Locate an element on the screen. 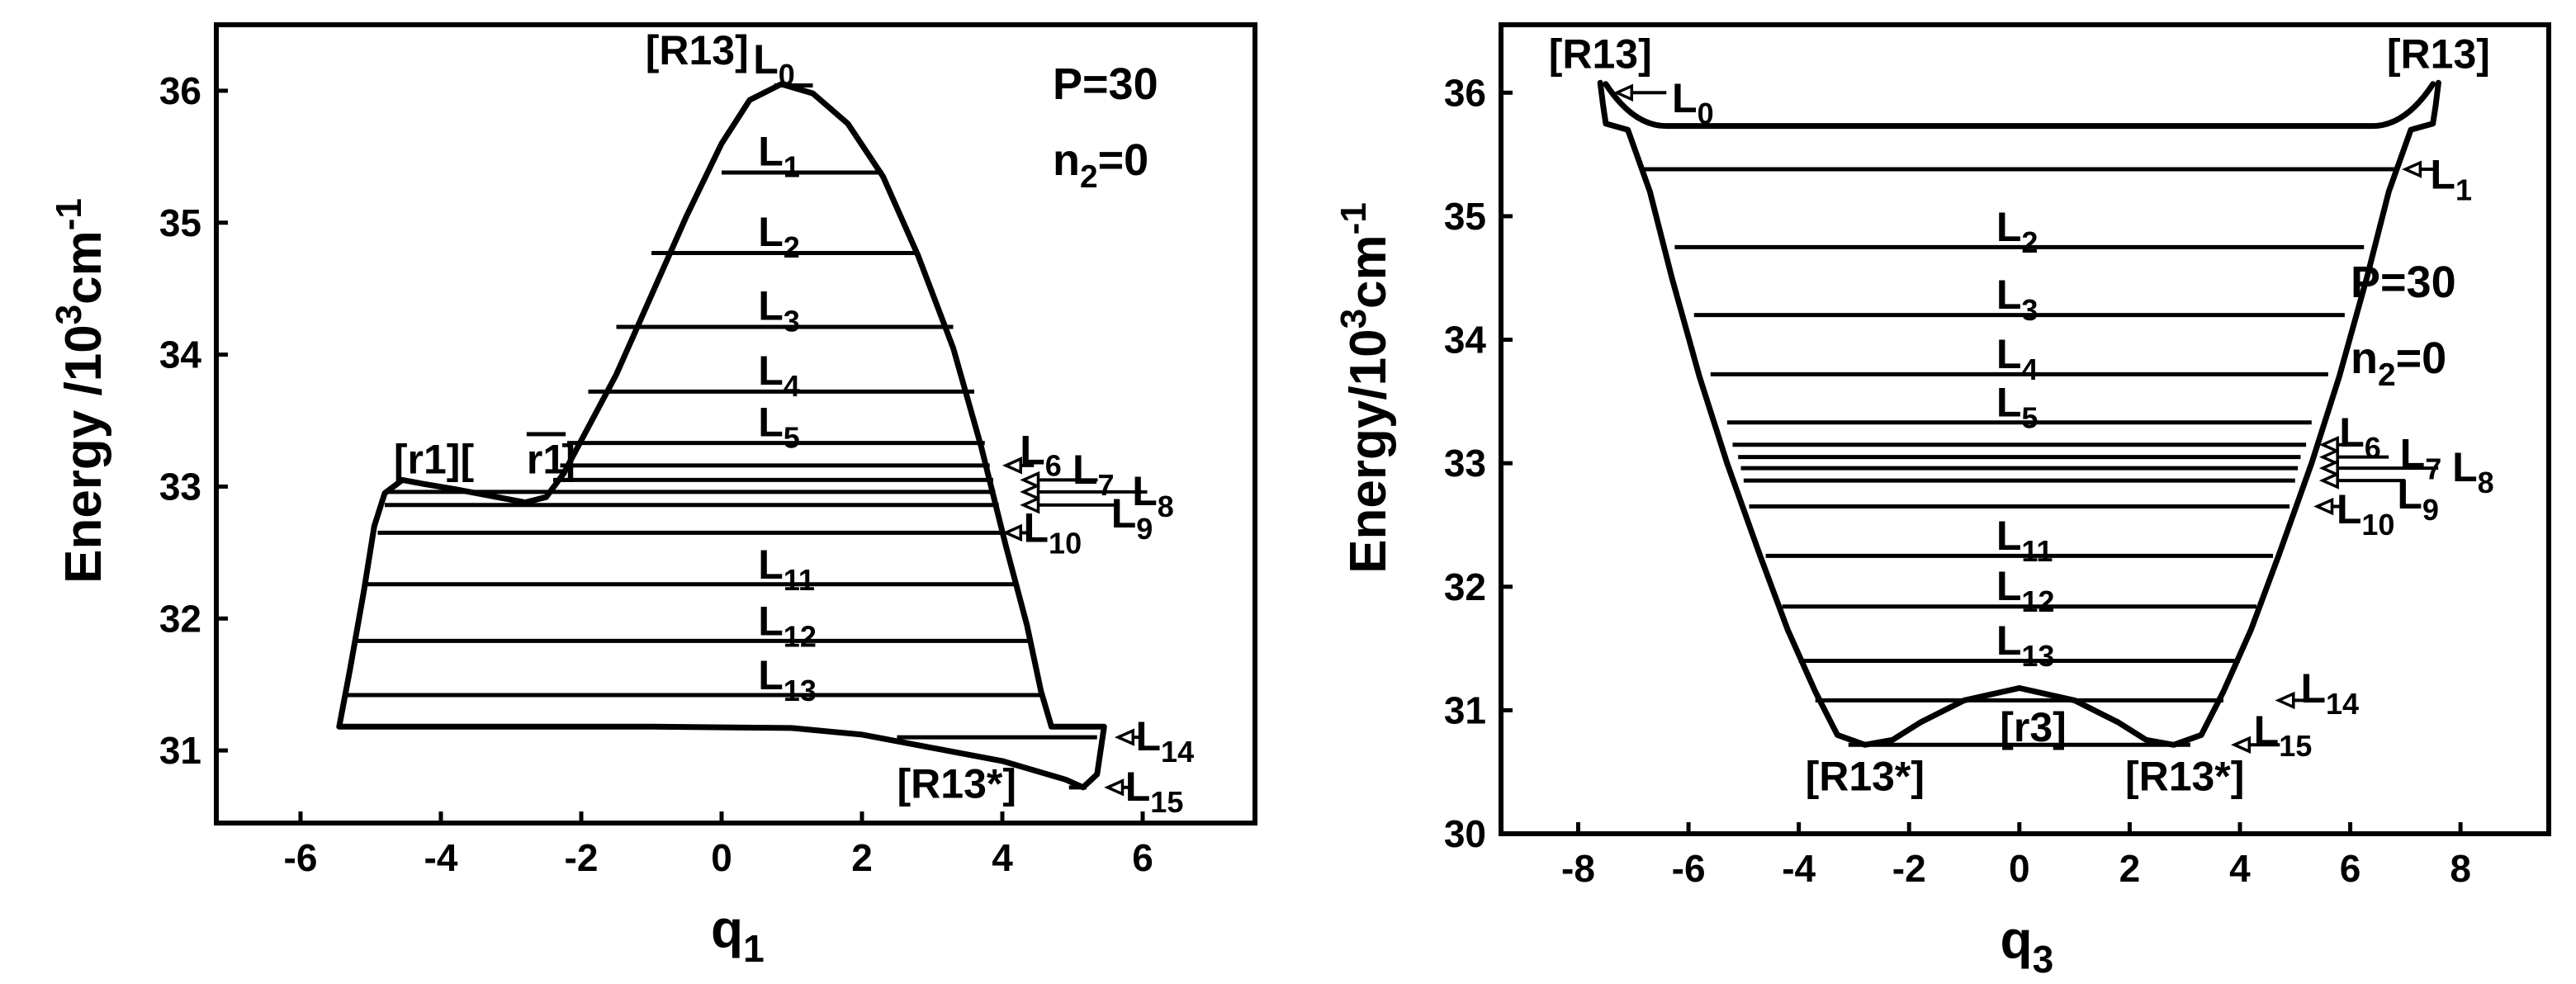  arrow-L1 is located at coordinates (2420, 169).